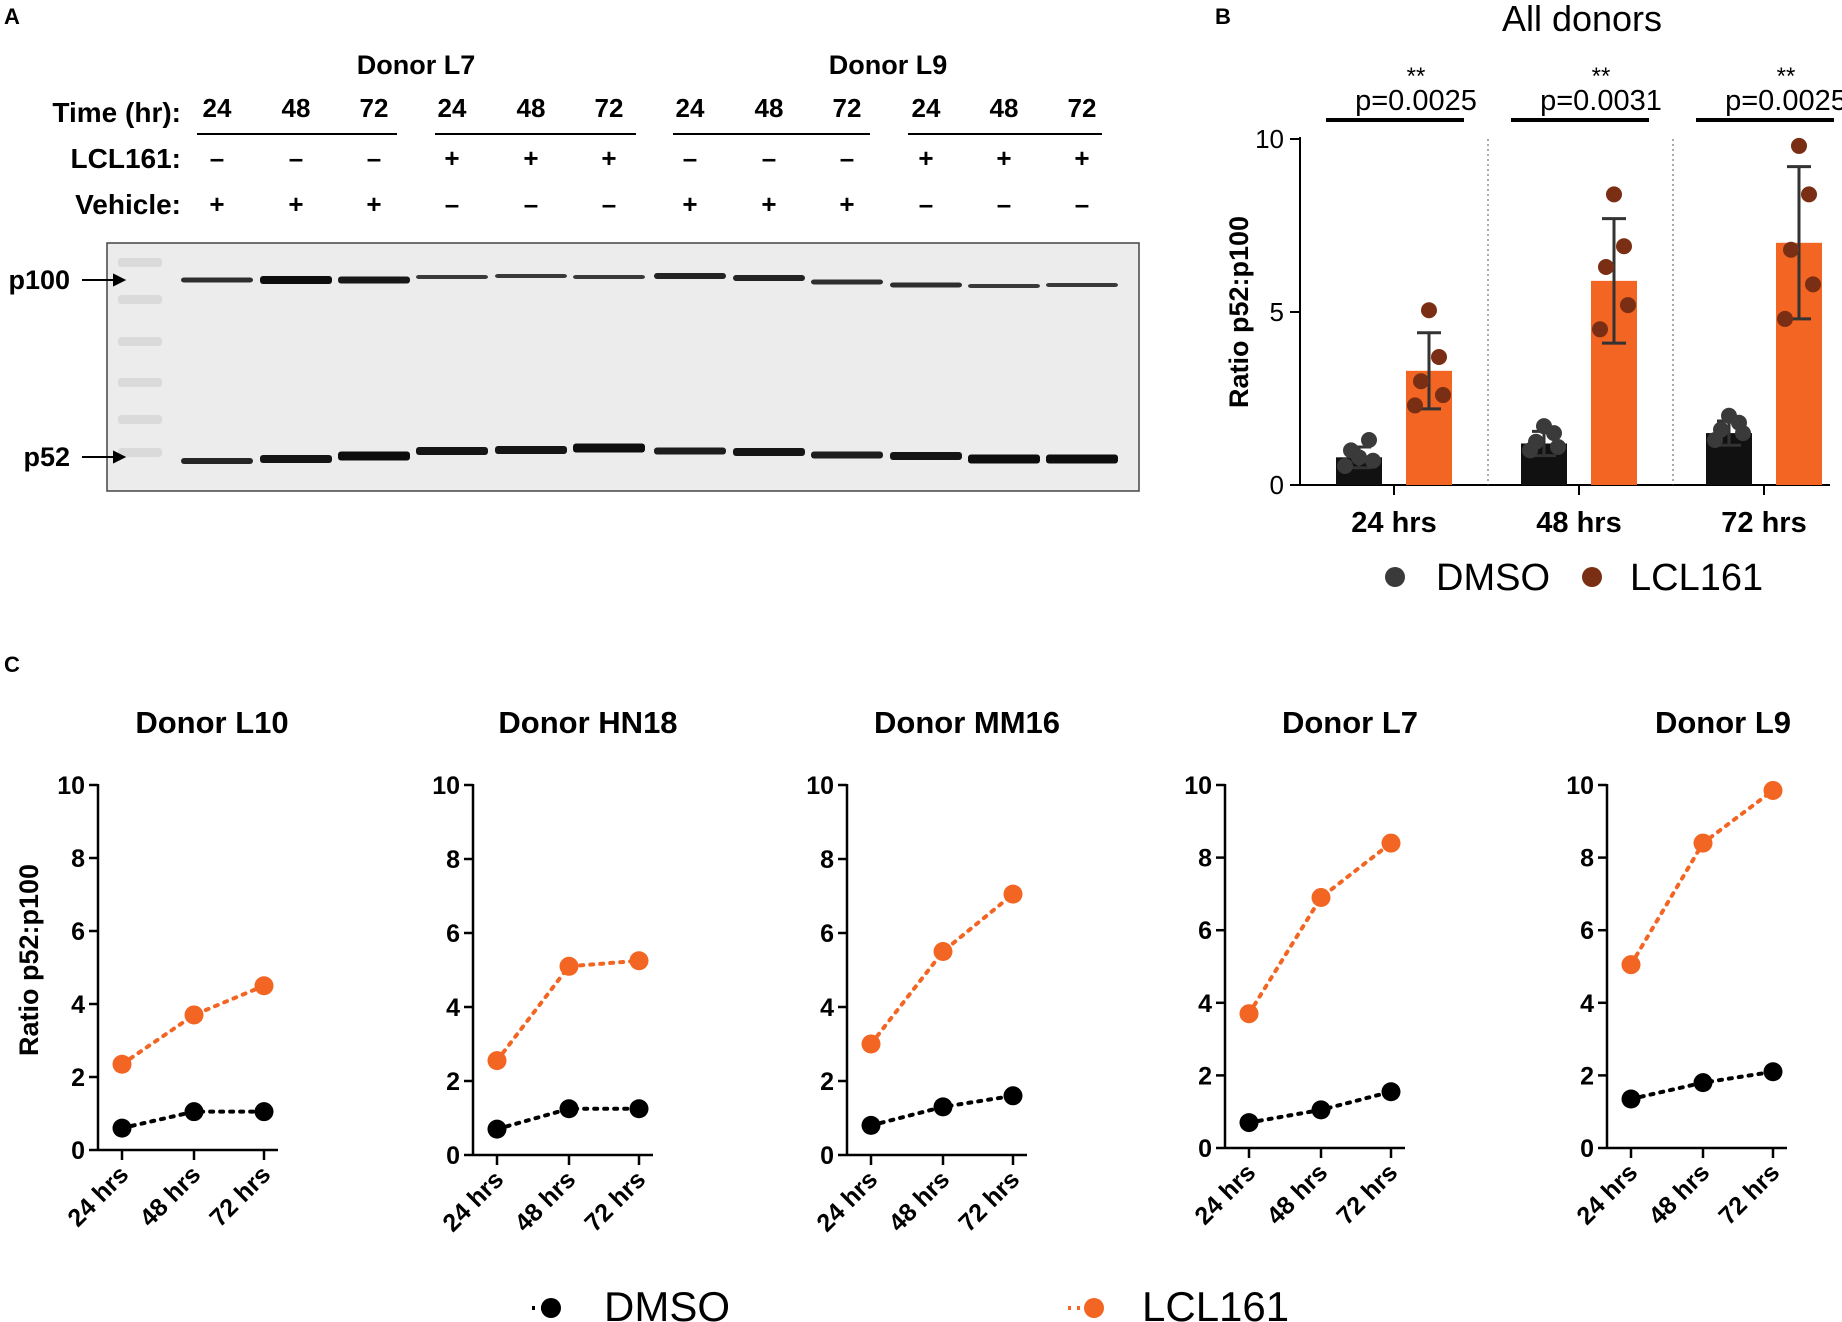 The image size is (1842, 1322). I want to click on donor-l9-header: Donor L9, so click(888, 65).